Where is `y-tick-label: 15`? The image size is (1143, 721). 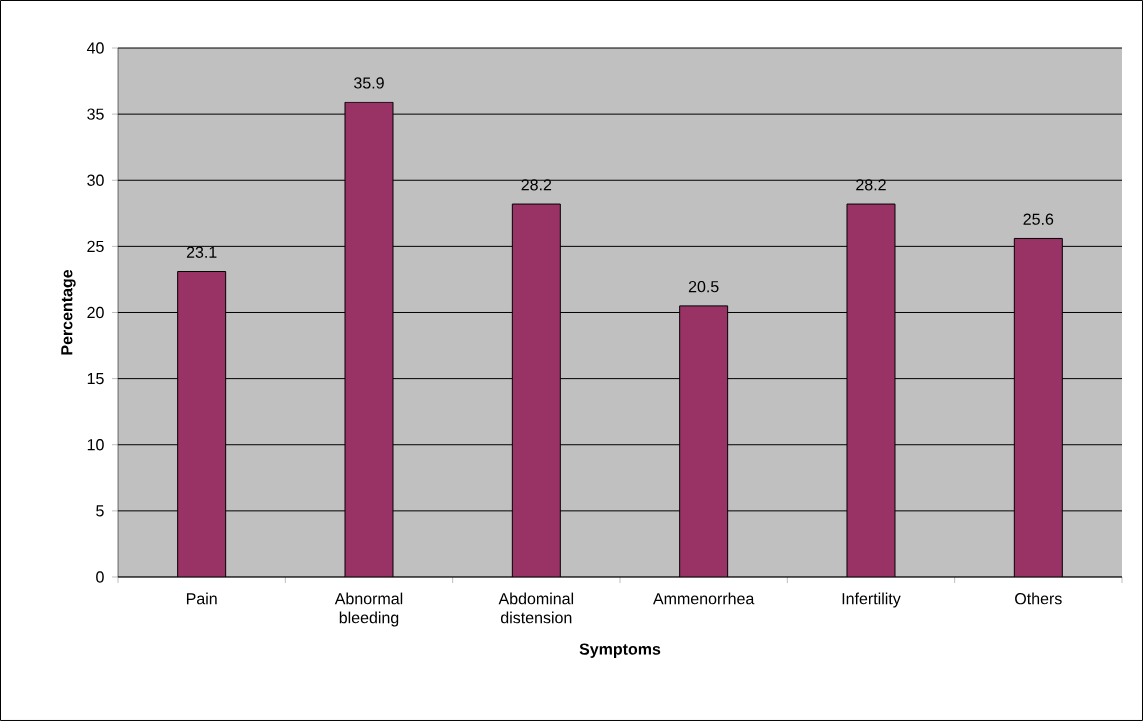
y-tick-label: 15 is located at coordinates (95, 379).